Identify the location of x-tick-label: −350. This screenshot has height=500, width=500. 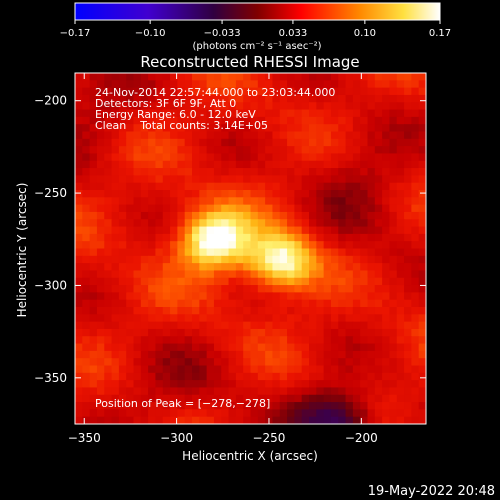
(84, 438).